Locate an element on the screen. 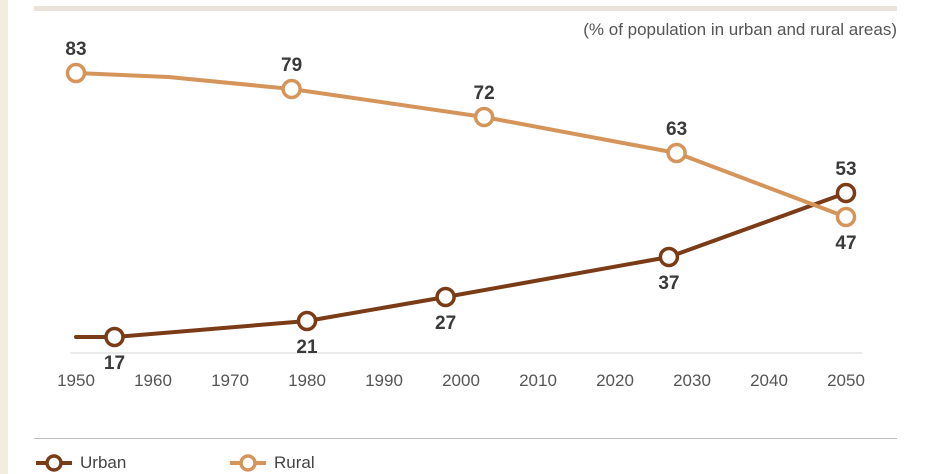  legend-label-urban: Urban is located at coordinates (103, 462).